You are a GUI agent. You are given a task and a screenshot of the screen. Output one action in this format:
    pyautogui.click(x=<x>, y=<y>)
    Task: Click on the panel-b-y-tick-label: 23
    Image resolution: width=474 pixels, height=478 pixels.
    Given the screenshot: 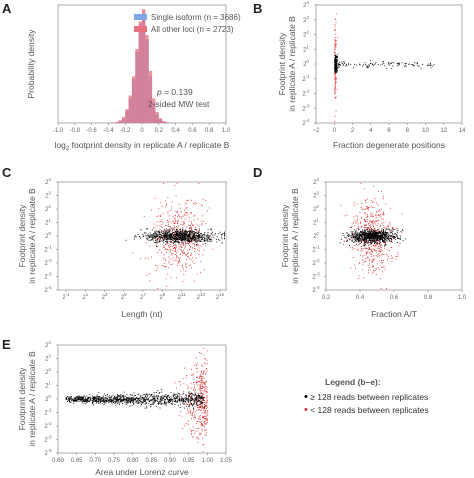 What is the action you would take?
    pyautogui.click(x=306, y=19)
    